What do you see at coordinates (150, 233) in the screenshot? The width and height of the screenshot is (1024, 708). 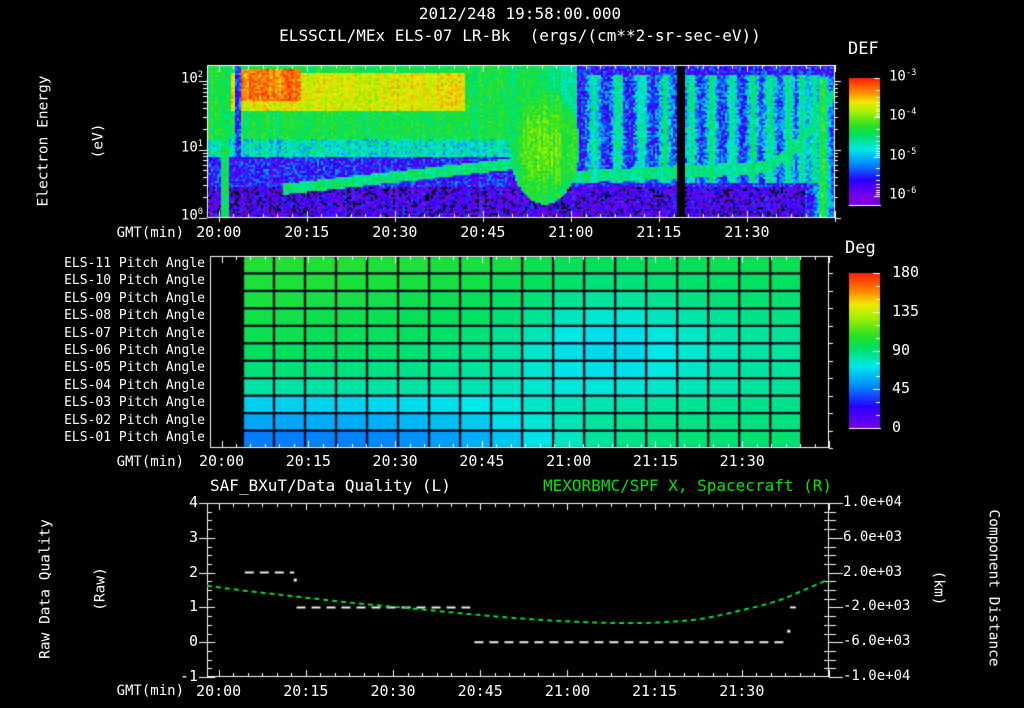 I see `gmt-axis-label-top: GMT(min)` at bounding box center [150, 233].